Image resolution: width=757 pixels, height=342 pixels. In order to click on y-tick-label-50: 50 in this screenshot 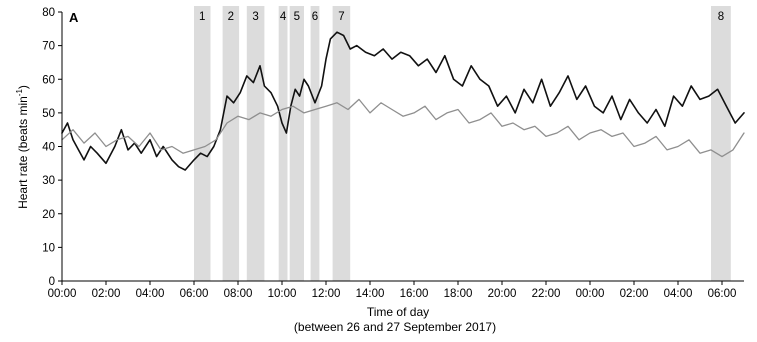, I will do `click(48, 114)`.